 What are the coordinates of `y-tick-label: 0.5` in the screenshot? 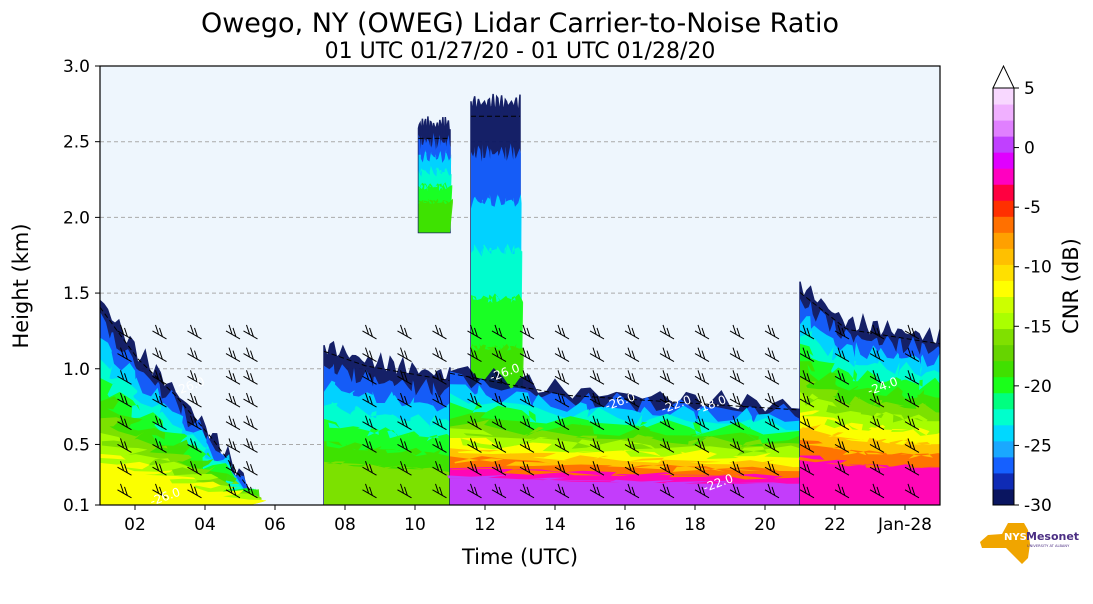 It's located at (76, 445).